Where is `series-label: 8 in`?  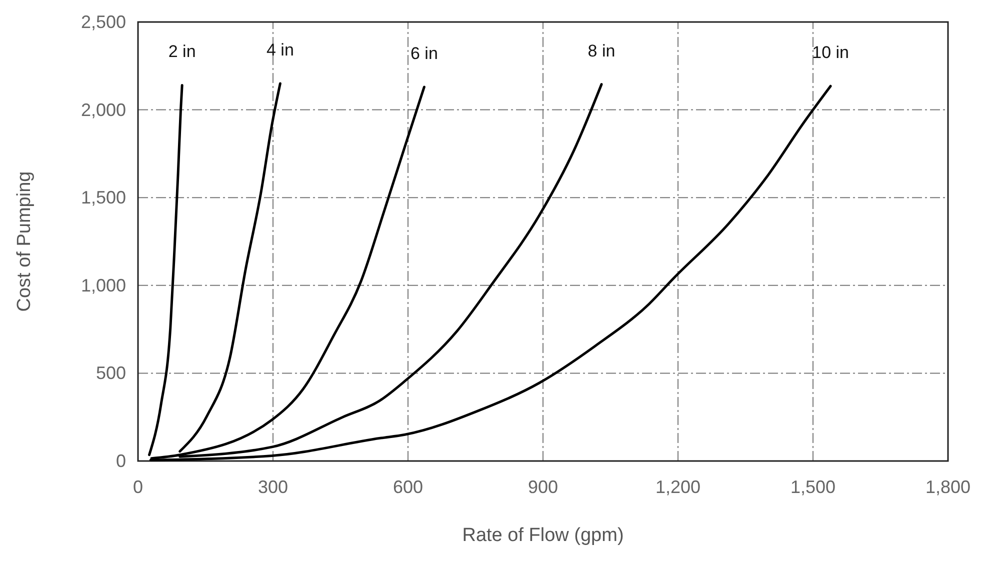 series-label: 8 in is located at coordinates (602, 50).